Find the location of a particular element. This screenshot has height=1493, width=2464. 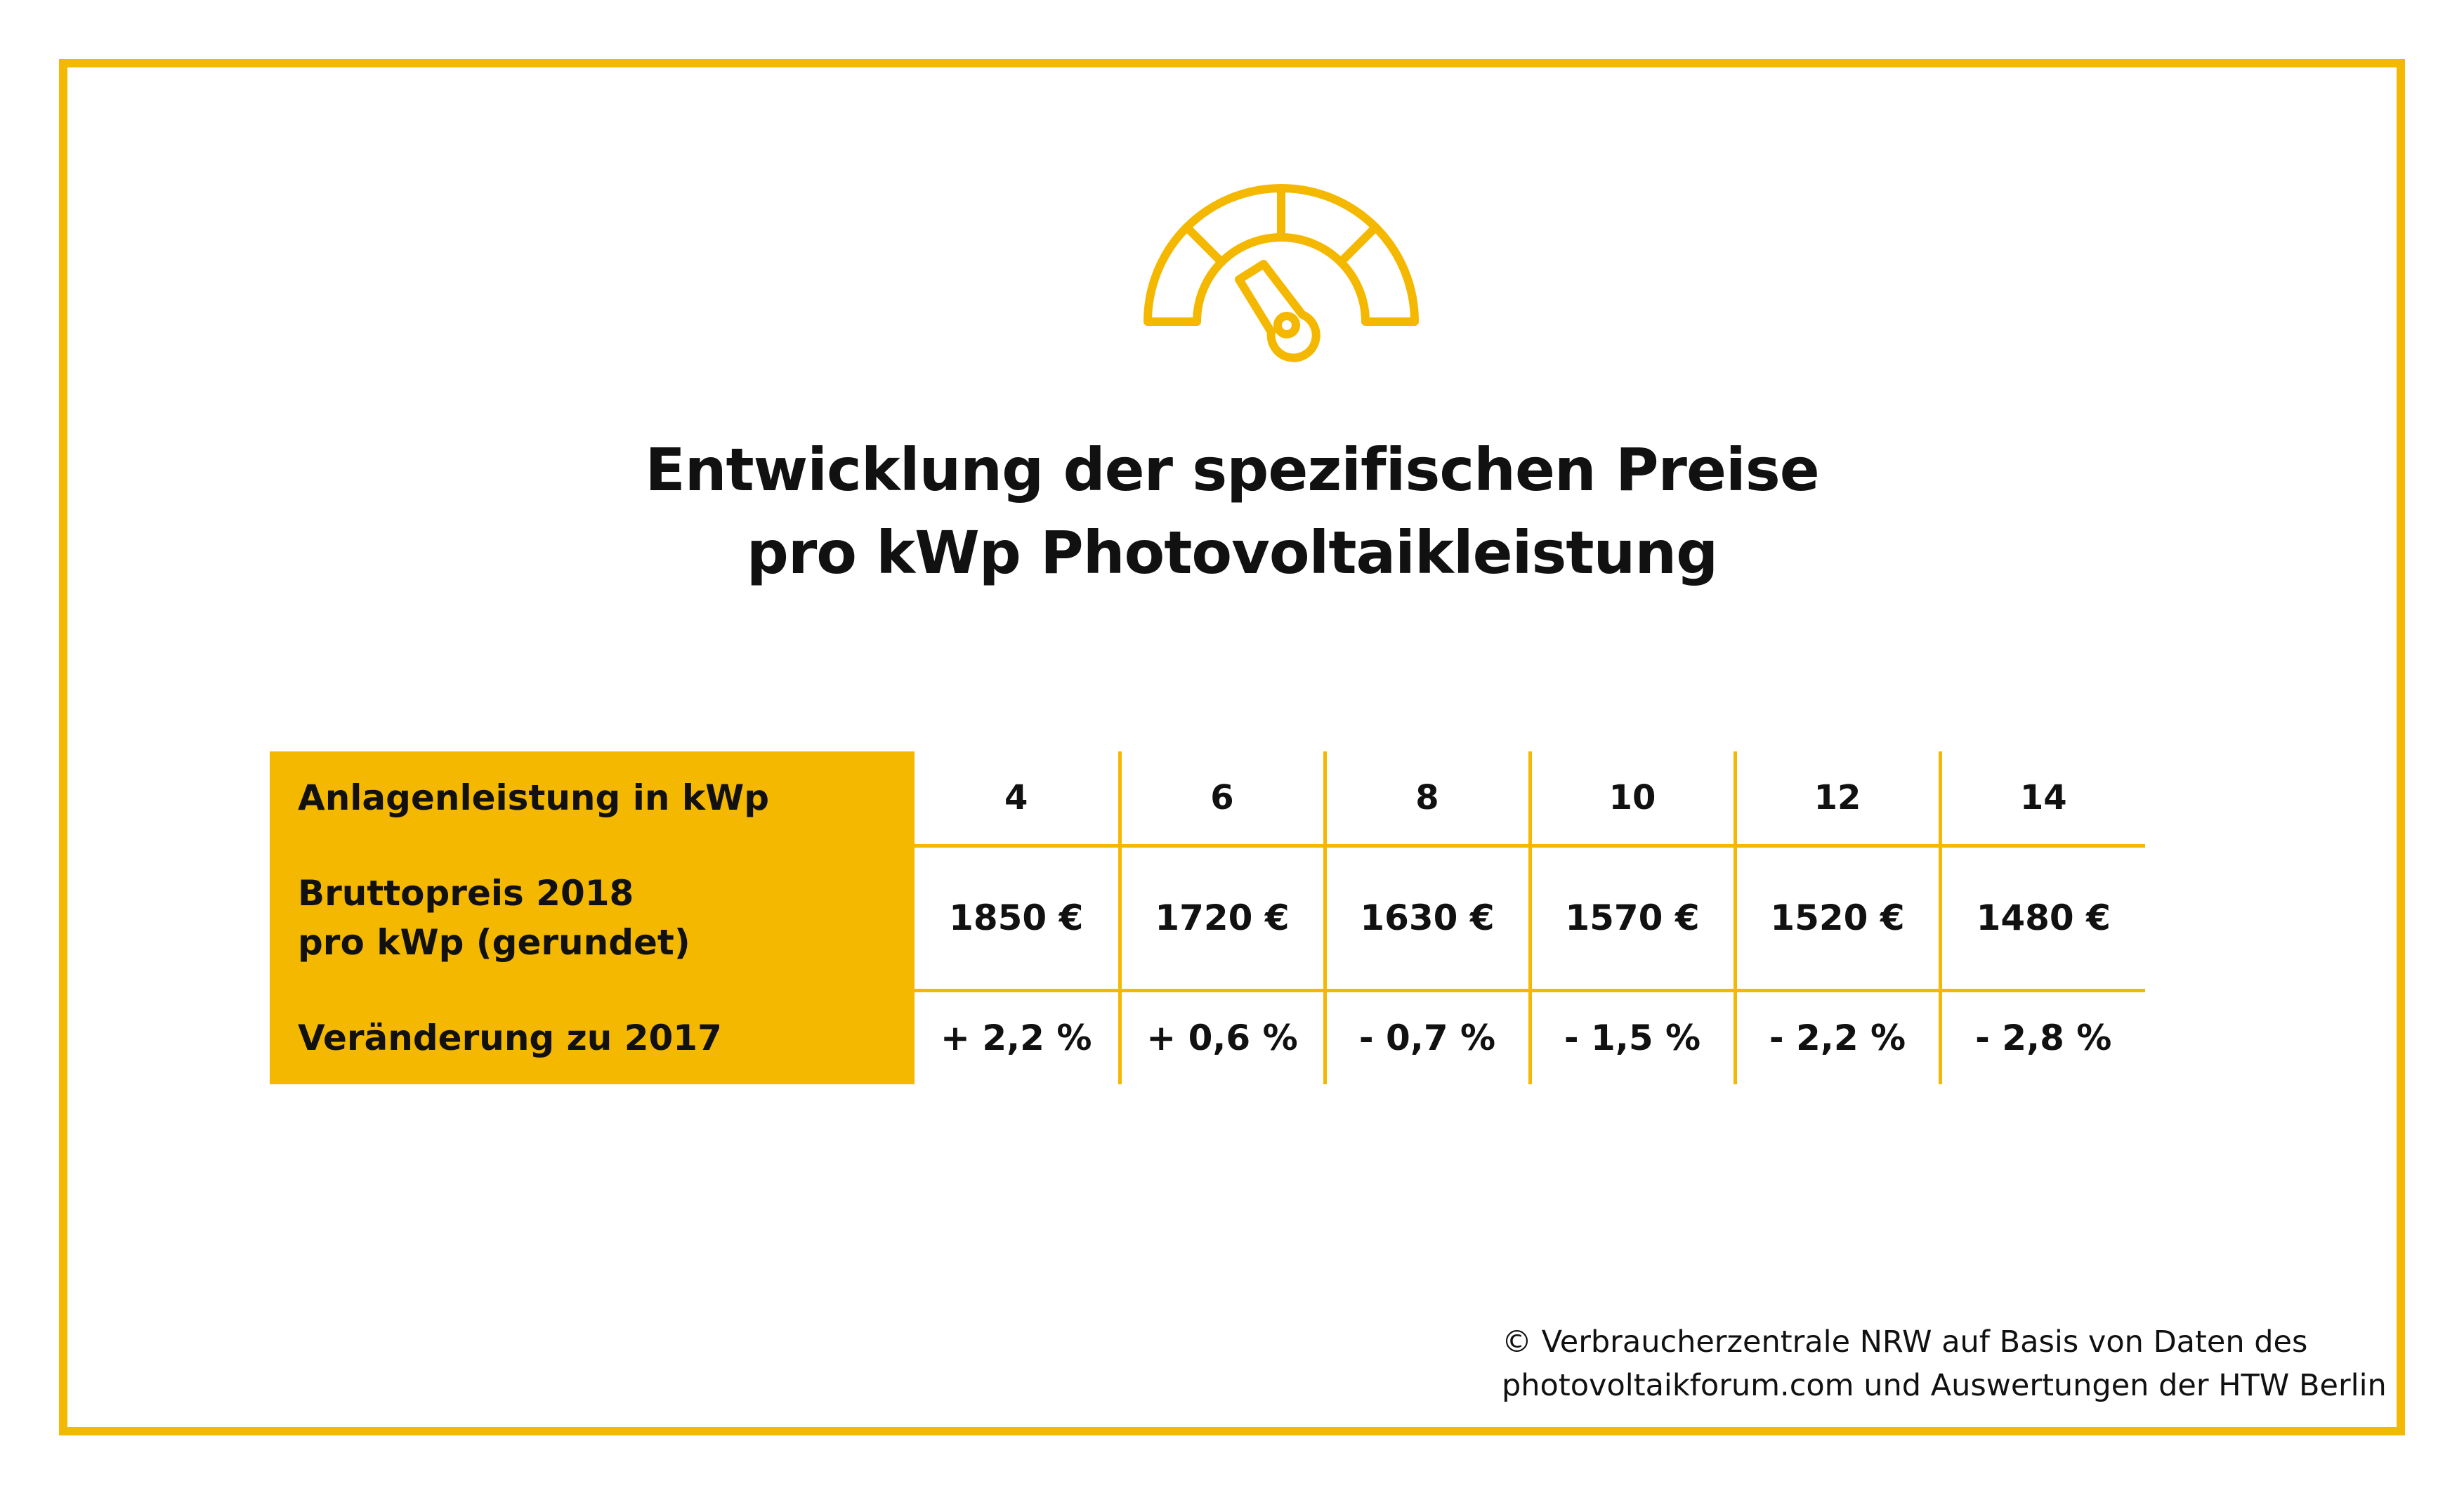

cell-price: 1520 € is located at coordinates (1836, 916).